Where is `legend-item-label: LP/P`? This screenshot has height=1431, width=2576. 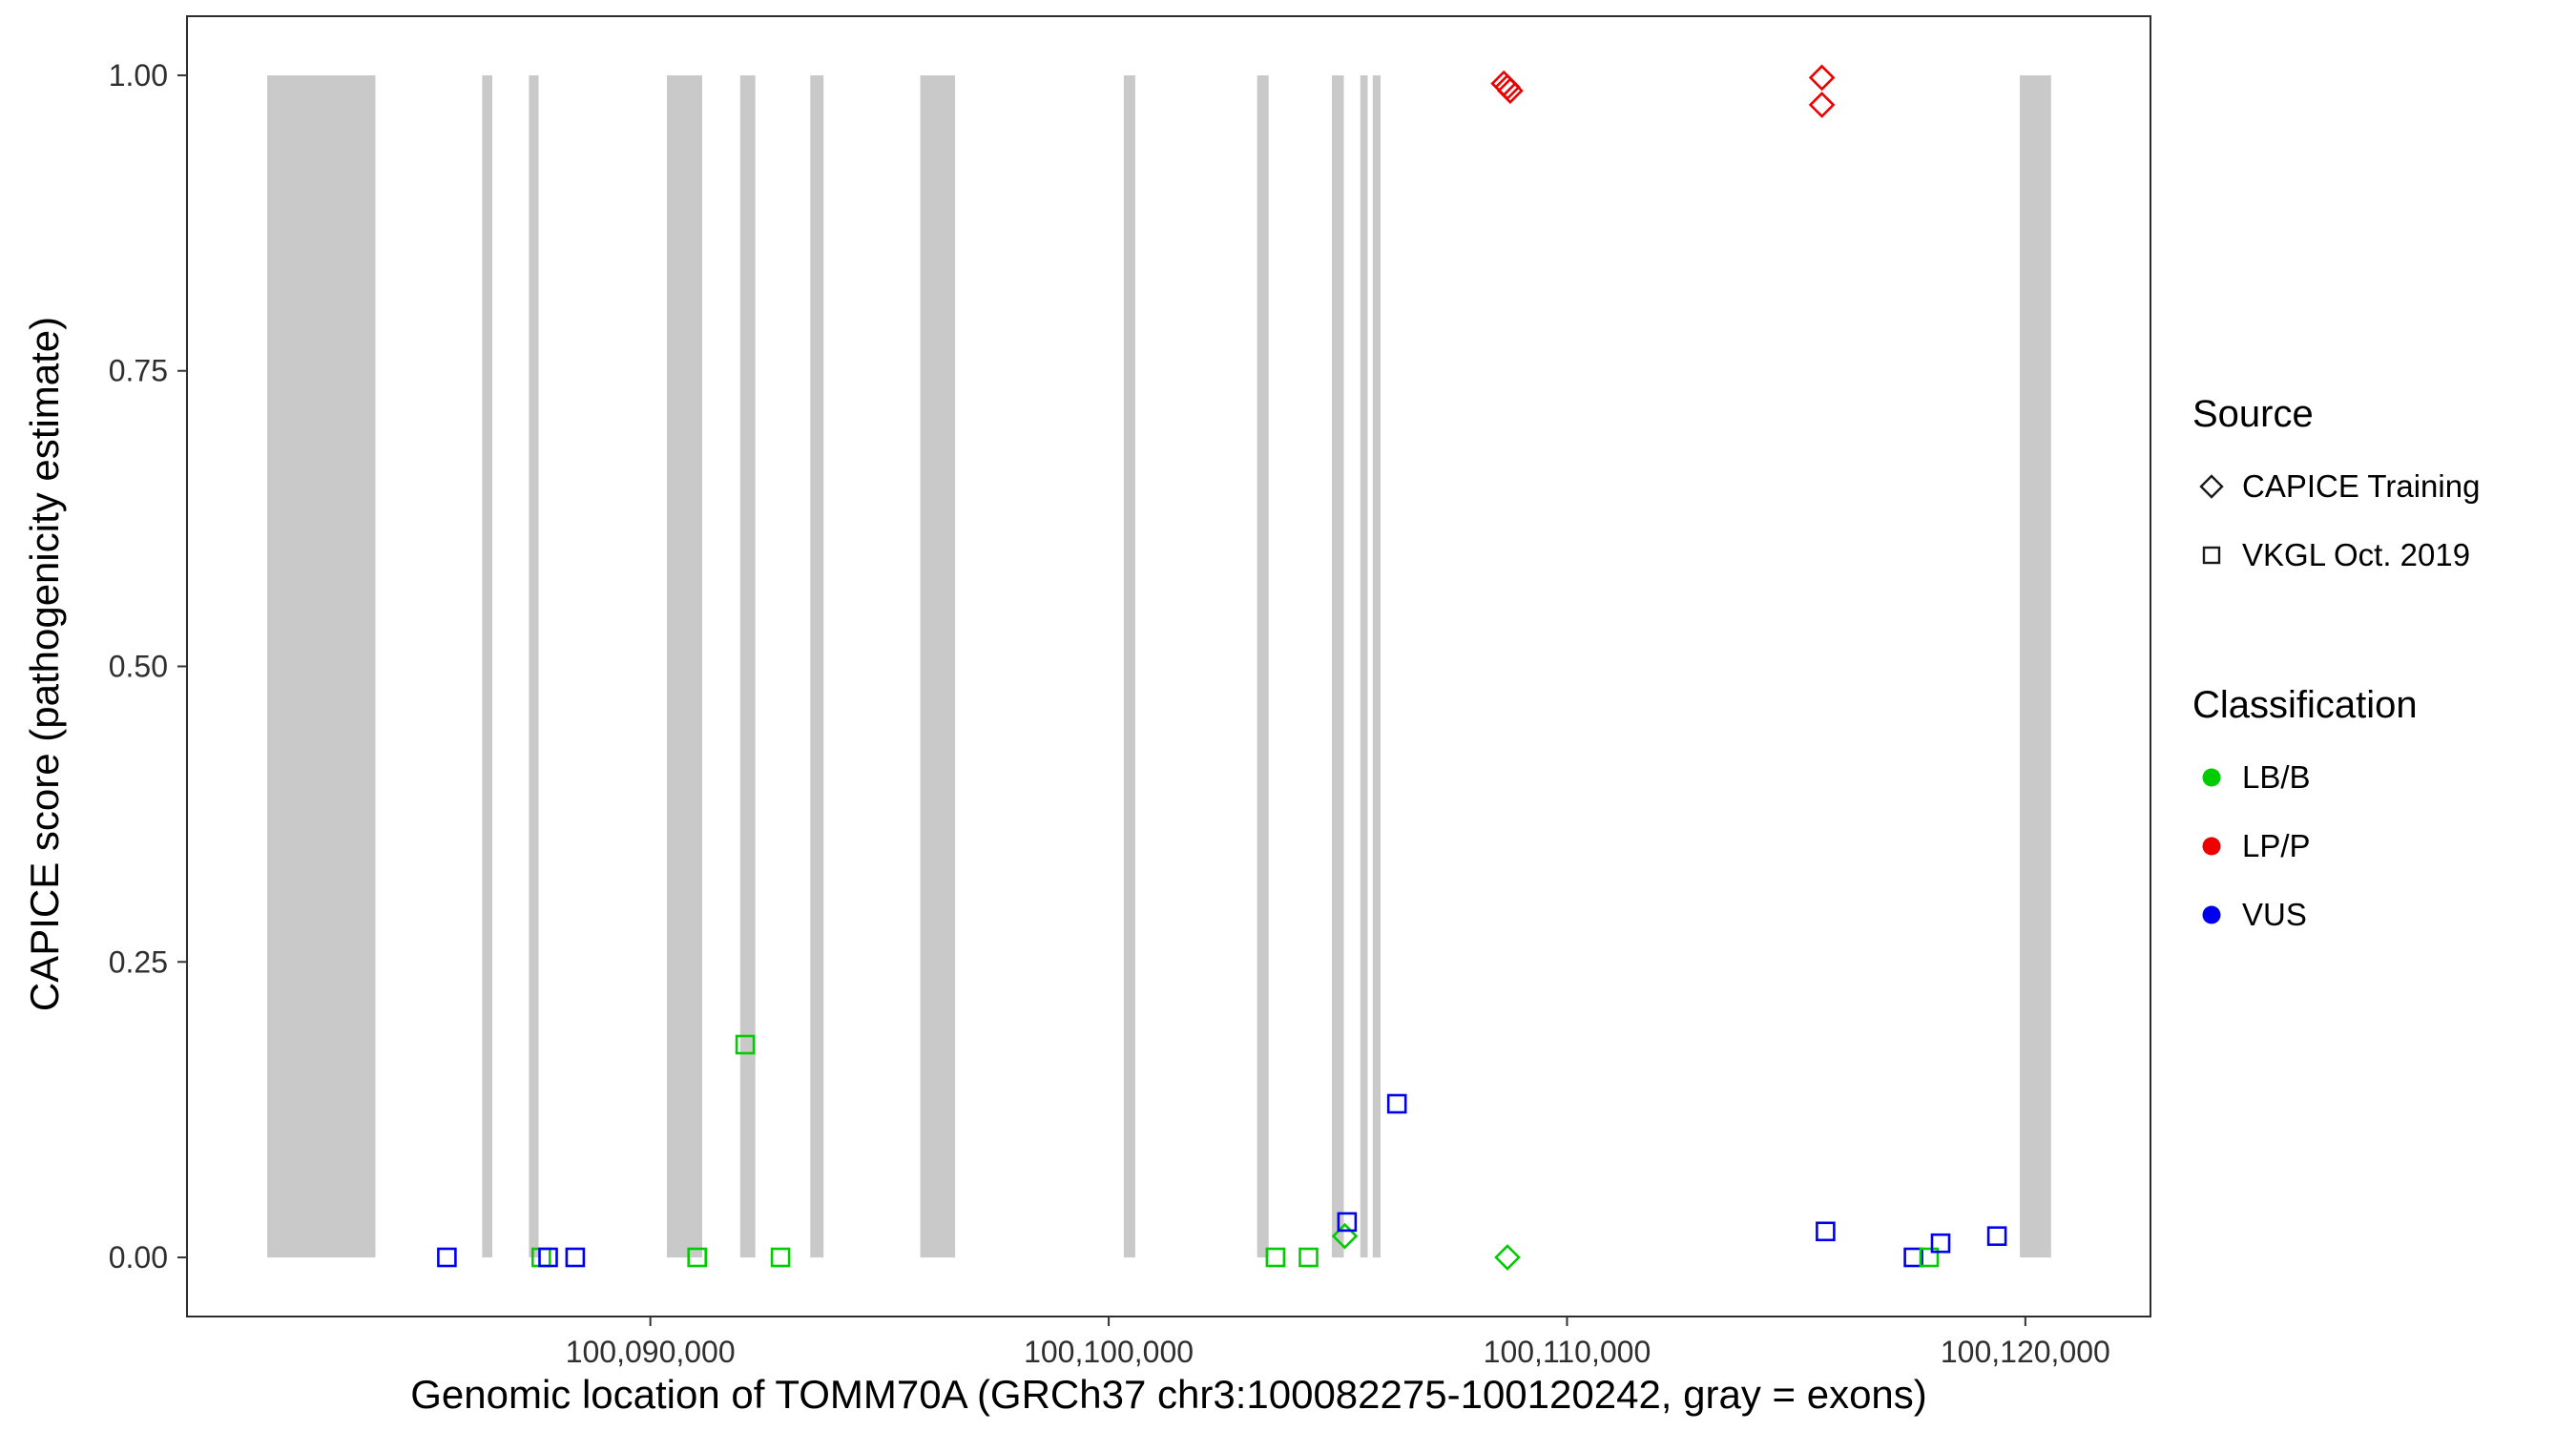 legend-item-label: LP/P is located at coordinates (2276, 846).